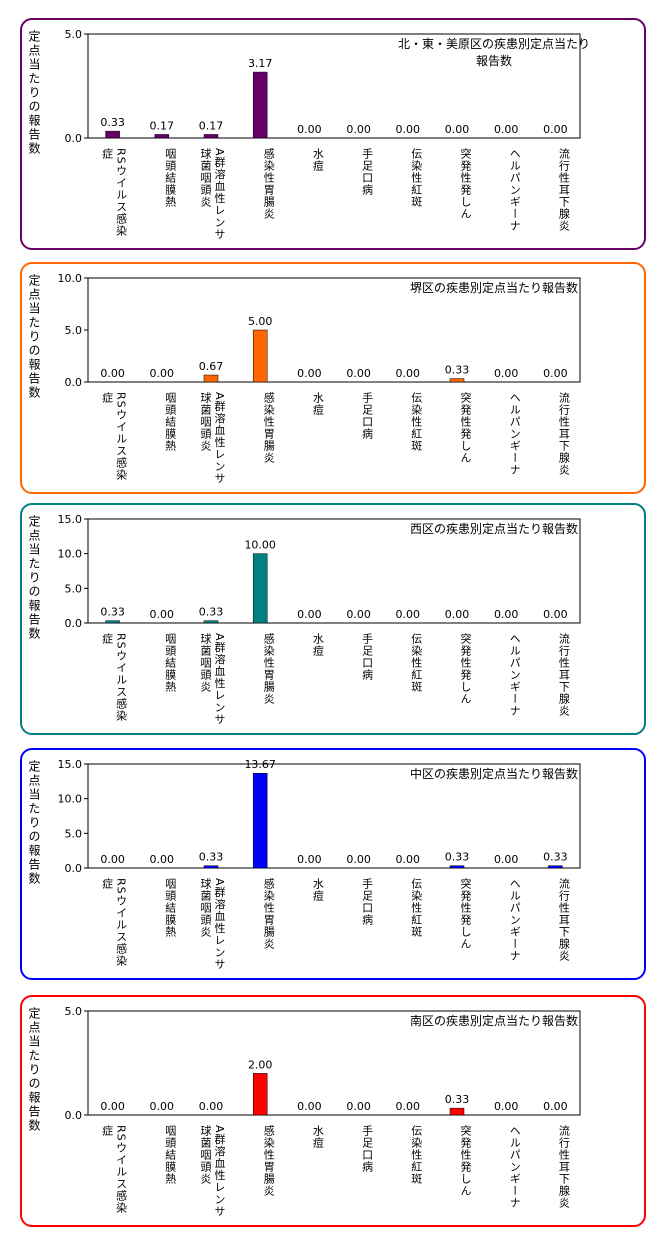 This screenshot has height=1257, width=660. Describe the element at coordinates (493, 529) in the screenshot. I see `chart-title: 西区の疾患別定点当たり報告数` at that location.